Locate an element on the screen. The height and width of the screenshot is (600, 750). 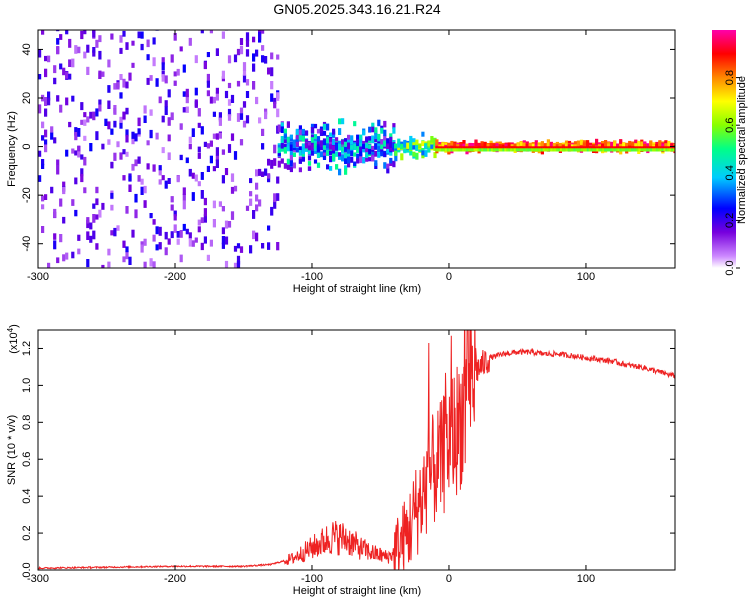
y-tick-label: -20 is located at coordinates (27, 195).